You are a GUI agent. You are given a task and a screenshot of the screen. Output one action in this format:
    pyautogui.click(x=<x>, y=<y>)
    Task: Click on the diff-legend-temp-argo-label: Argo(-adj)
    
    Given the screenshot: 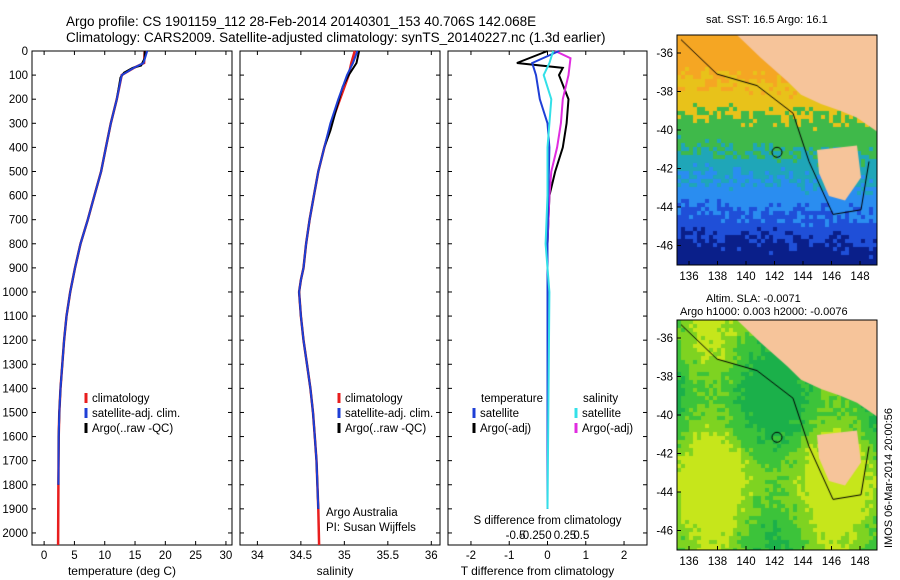 What is the action you would take?
    pyautogui.click(x=505, y=429)
    